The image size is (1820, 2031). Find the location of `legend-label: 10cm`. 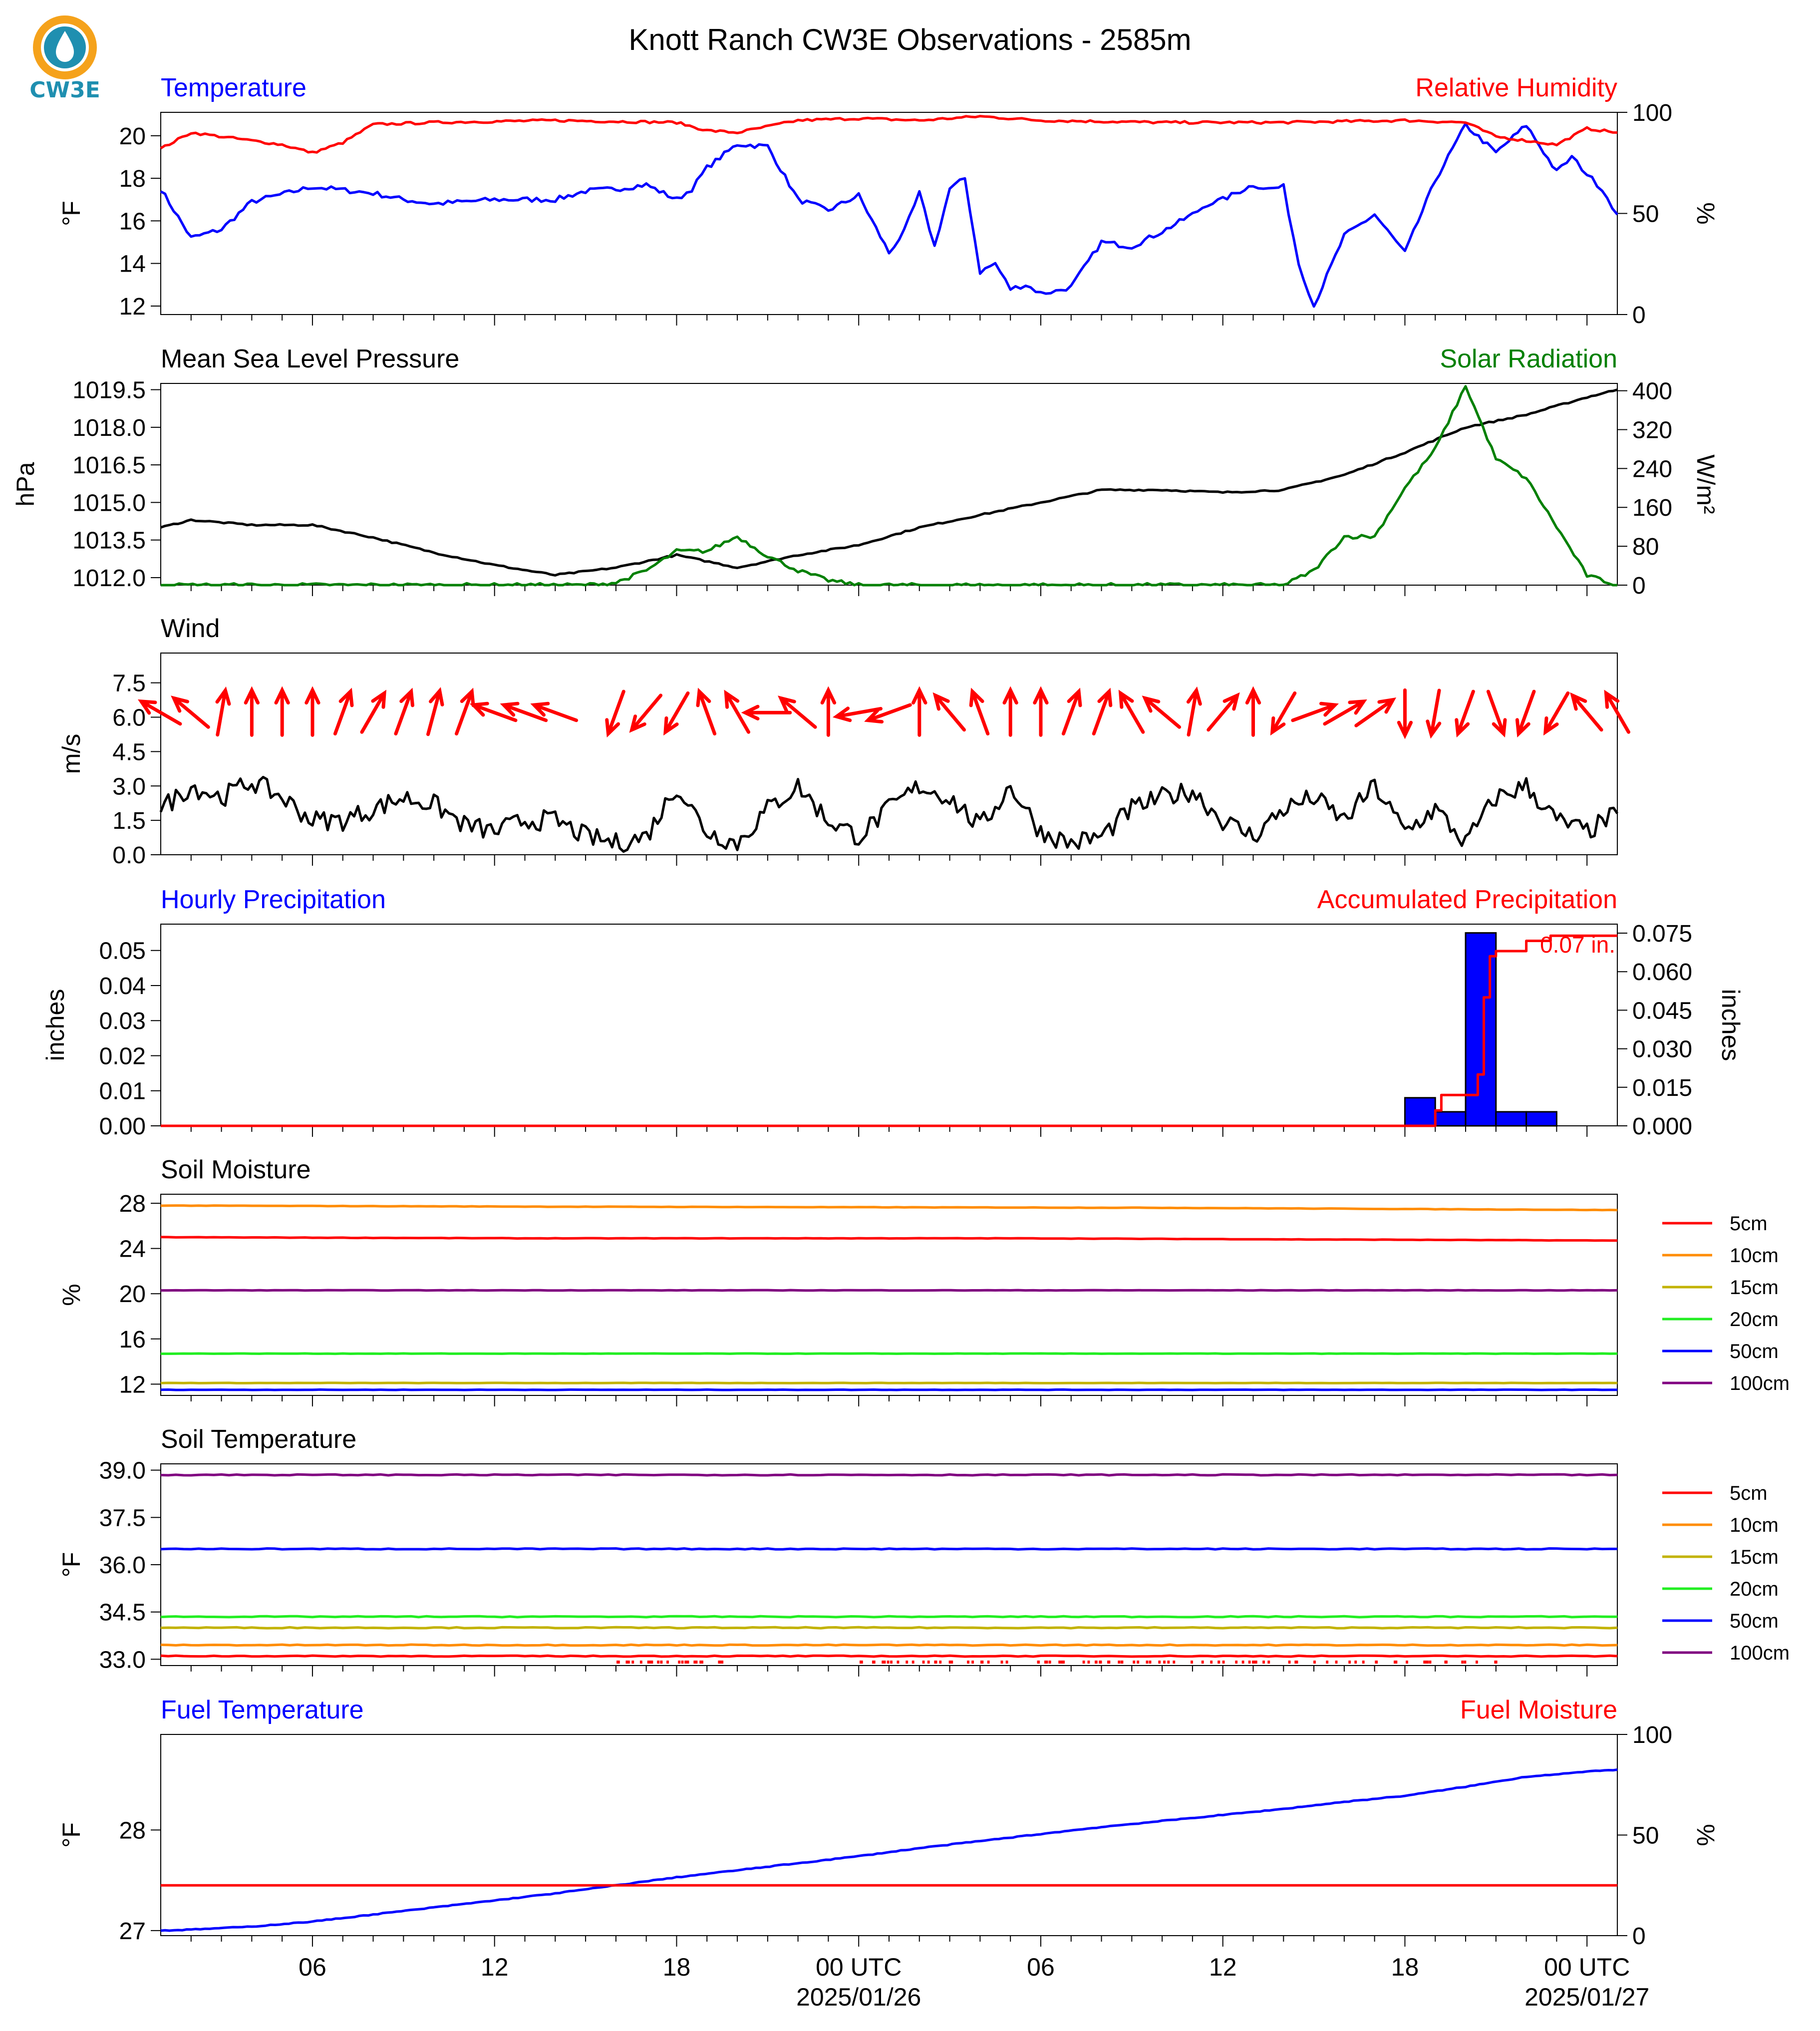

legend-label: 10cm is located at coordinates (1754, 1525).